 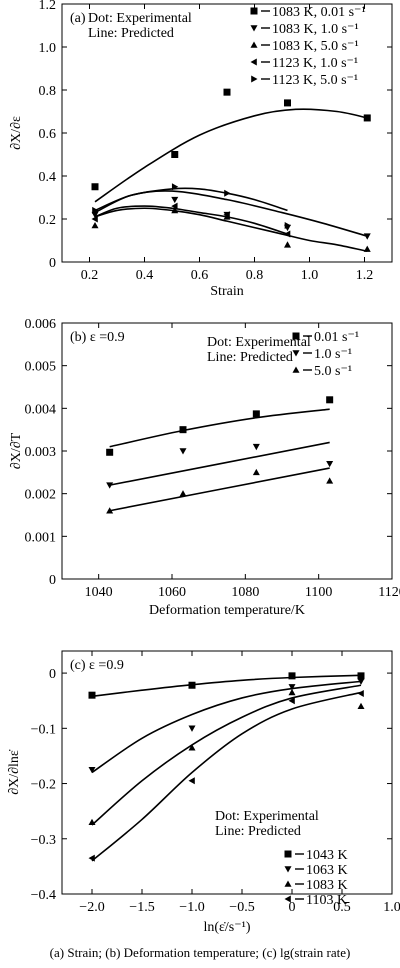 I want to click on x-tick-label: 0.5, so click(x=342, y=907).